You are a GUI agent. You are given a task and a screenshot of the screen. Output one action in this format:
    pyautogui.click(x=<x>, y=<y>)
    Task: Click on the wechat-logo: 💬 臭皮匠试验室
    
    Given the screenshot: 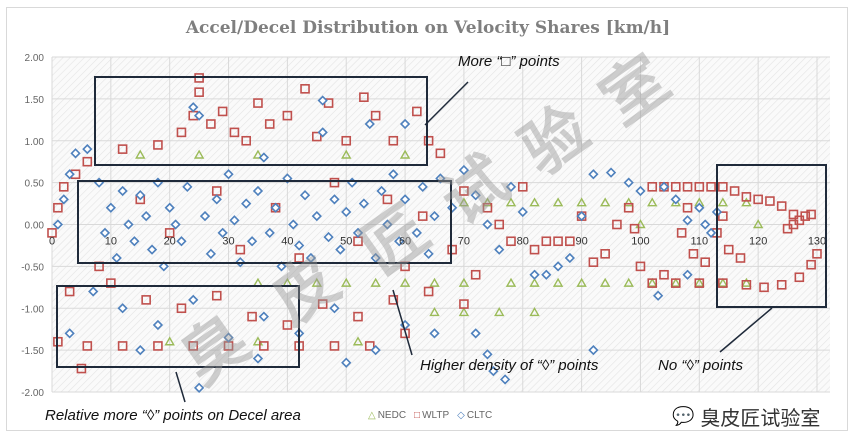 What is the action you would take?
    pyautogui.click(x=746, y=418)
    